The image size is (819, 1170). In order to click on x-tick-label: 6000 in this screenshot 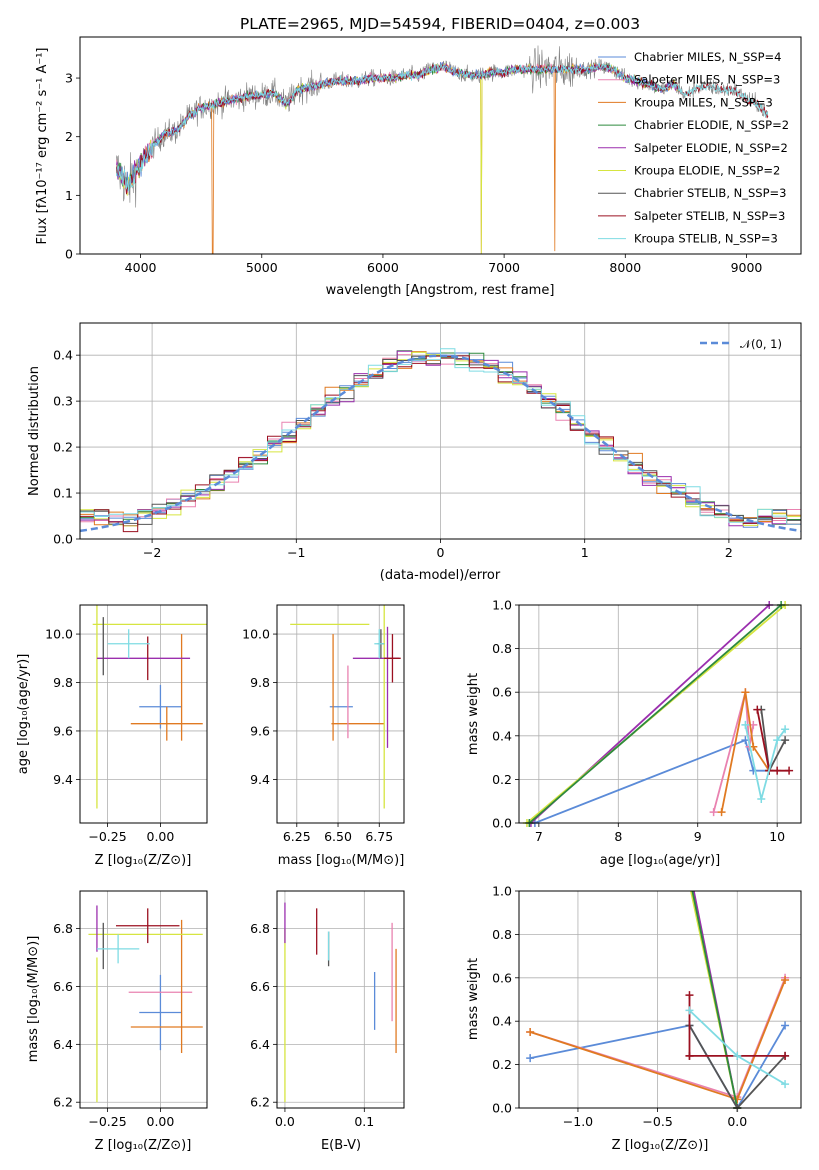, I will do `click(383, 267)`.